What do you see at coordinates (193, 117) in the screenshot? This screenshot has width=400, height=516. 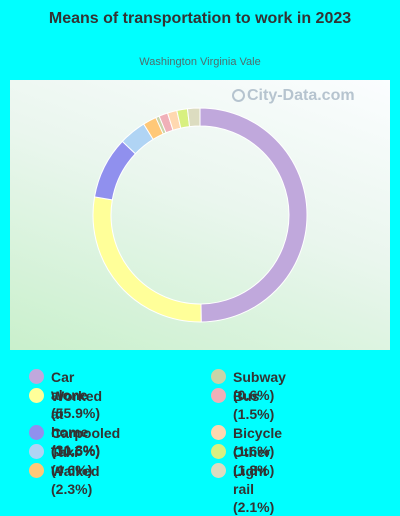 I see `slice-light-rail` at bounding box center [193, 117].